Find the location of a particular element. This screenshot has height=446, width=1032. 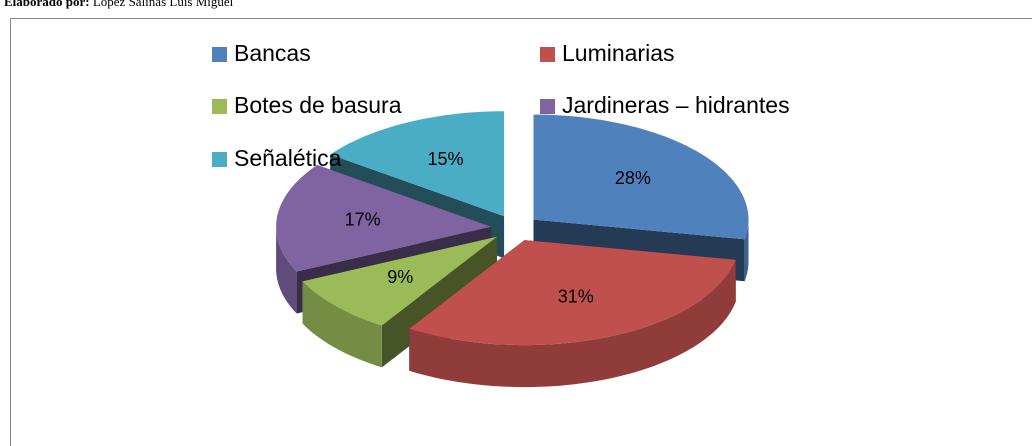

legend-label: Jardineras – hidrantes is located at coordinates (676, 105).